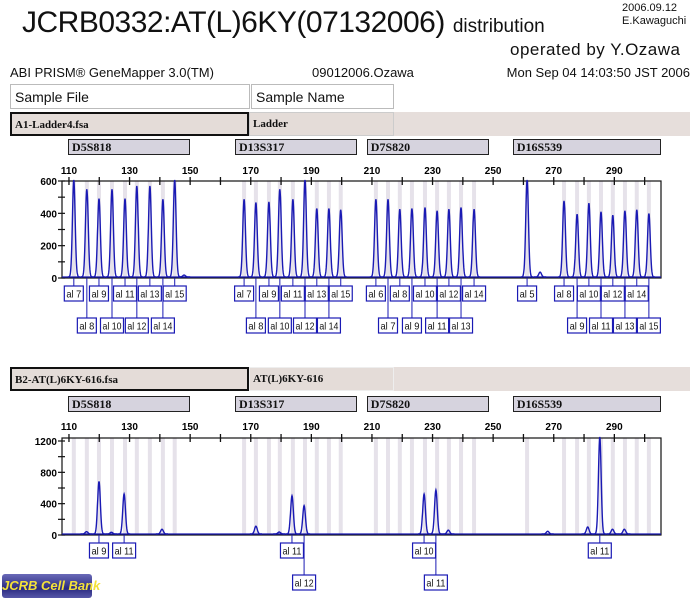 The height and width of the screenshot is (600, 700). I want to click on allele-label-text: al 7, so click(244, 295).